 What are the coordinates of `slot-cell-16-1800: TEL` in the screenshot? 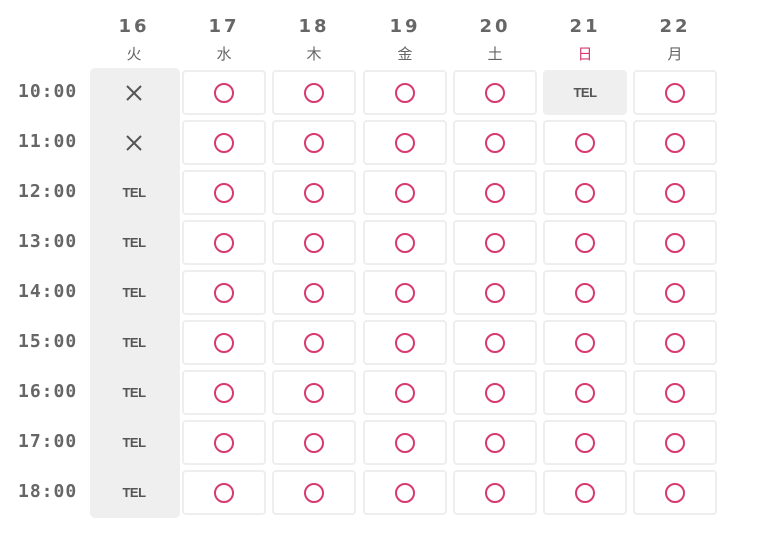 It's located at (134, 492).